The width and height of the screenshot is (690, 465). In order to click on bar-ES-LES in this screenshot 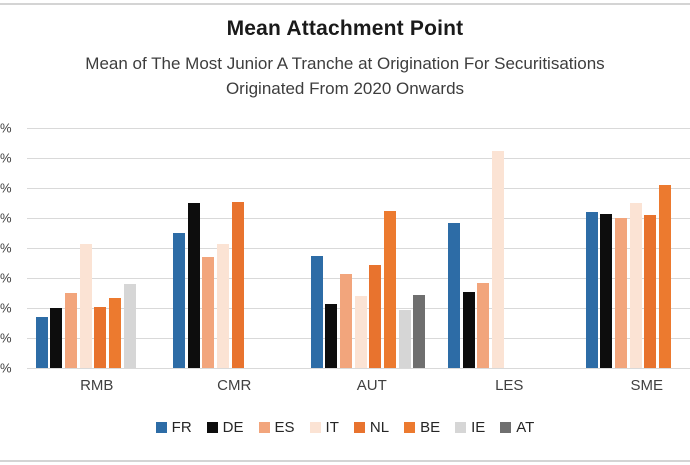, I will do `click(483, 325)`.